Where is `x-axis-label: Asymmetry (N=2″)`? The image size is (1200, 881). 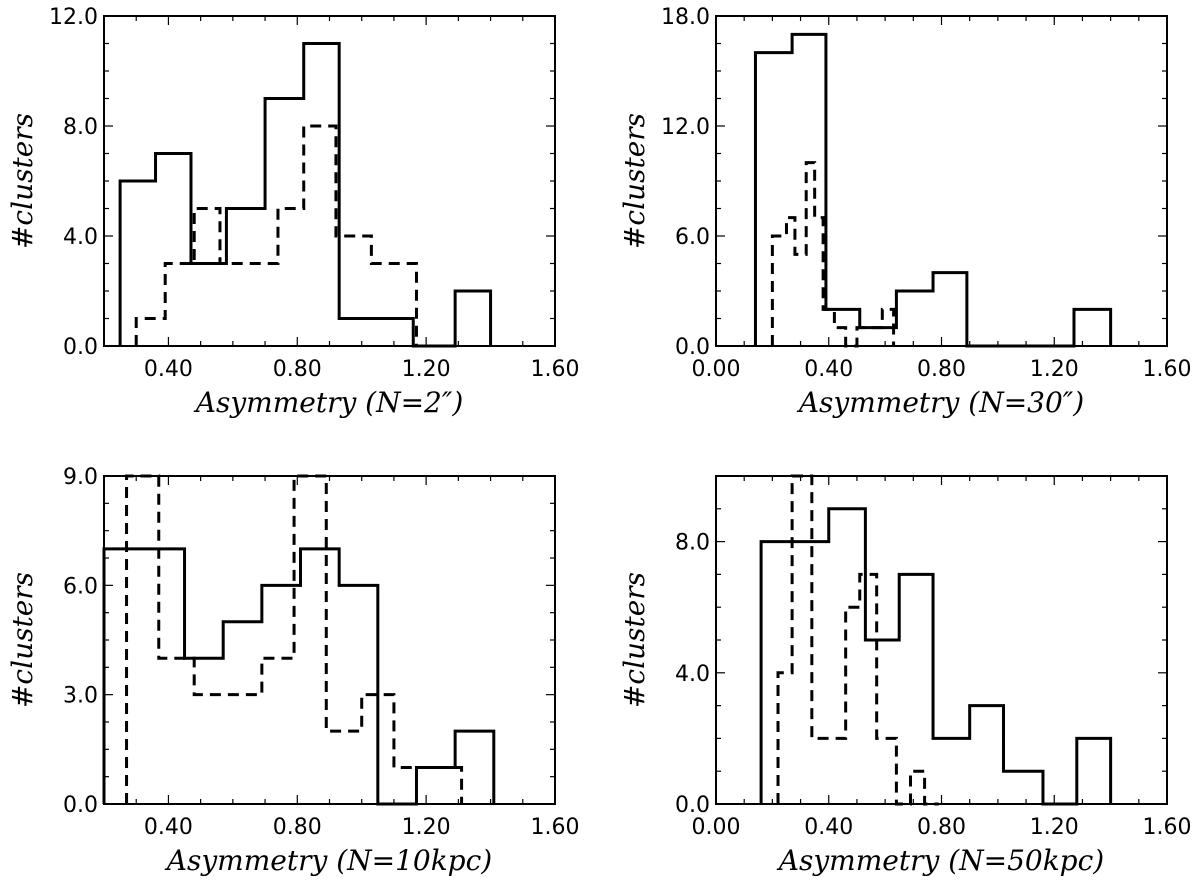
x-axis-label: Asymmetry (N=2″) is located at coordinates (328, 402).